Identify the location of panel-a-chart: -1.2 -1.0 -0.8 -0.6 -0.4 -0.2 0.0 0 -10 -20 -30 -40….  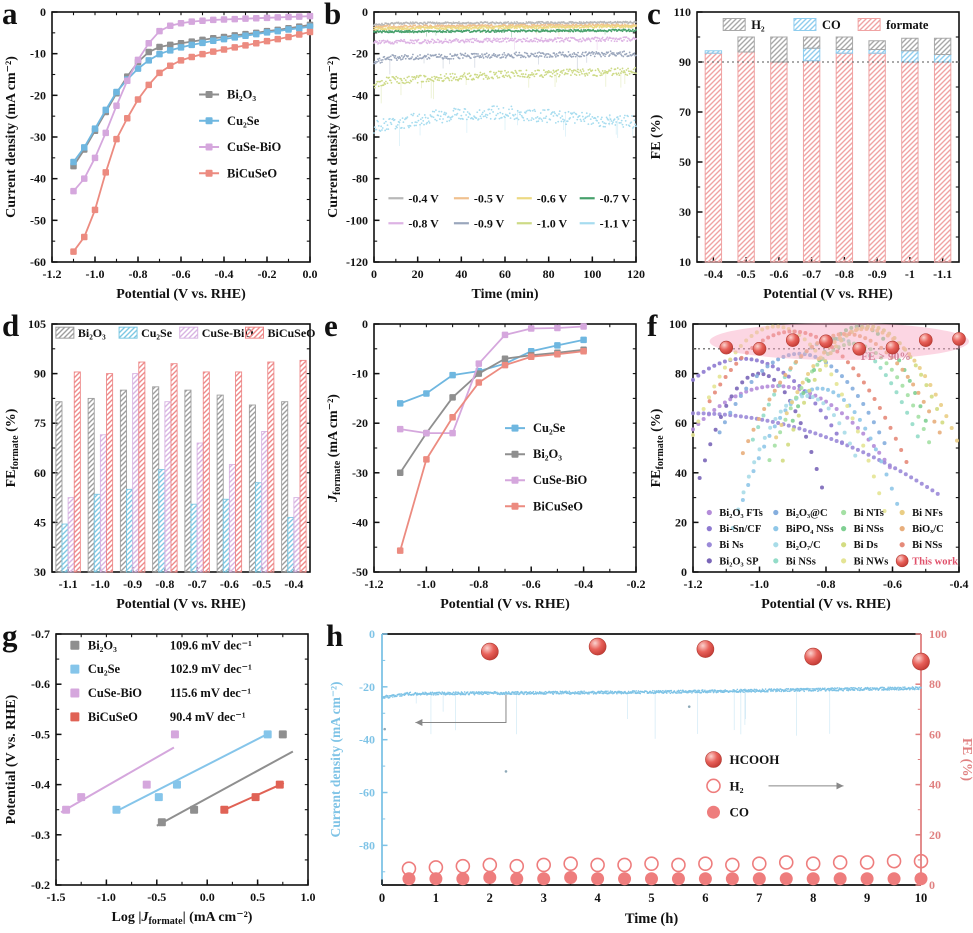
(161, 153).